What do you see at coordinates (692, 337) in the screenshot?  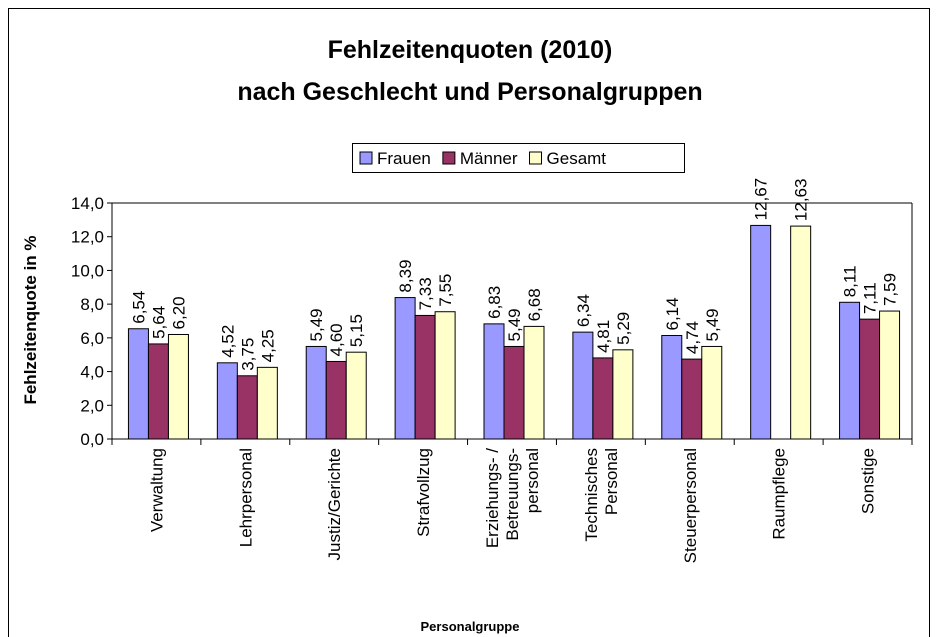 I see `value-label: 4,74` at bounding box center [692, 337].